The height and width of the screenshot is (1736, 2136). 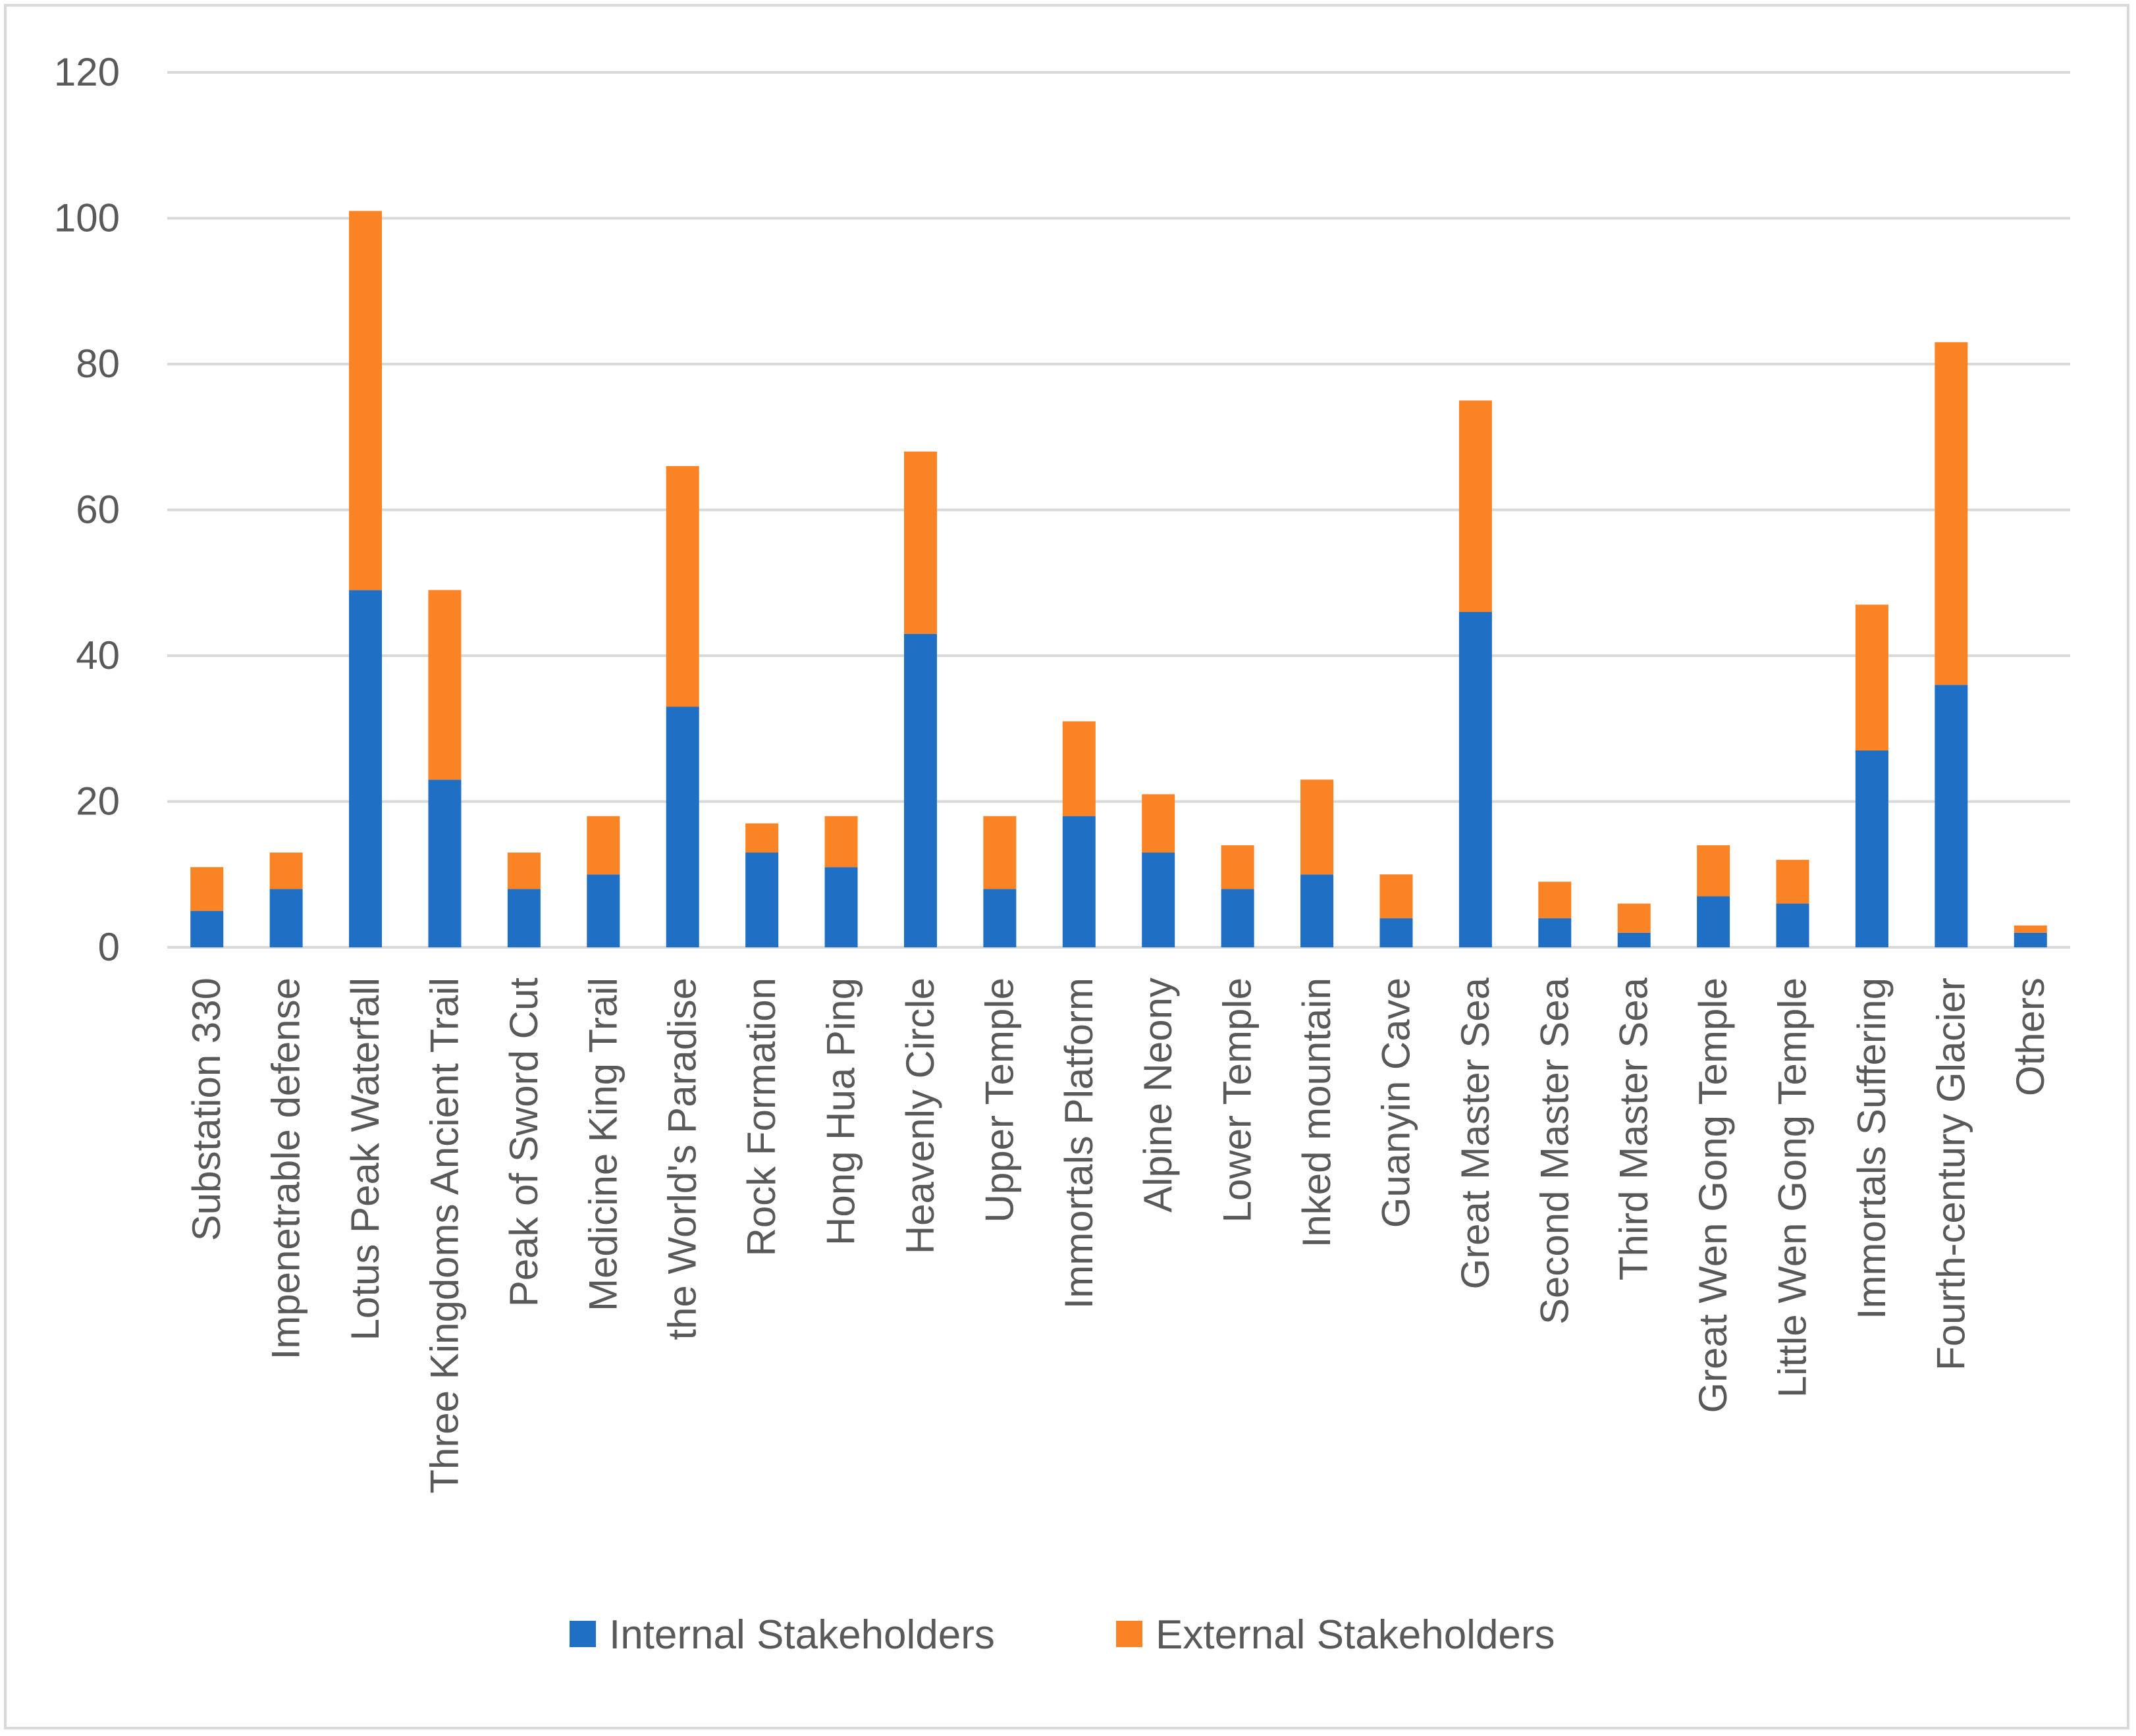 What do you see at coordinates (365, 1159) in the screenshot?
I see `x-category-label: Lotus Peak Waterfall` at bounding box center [365, 1159].